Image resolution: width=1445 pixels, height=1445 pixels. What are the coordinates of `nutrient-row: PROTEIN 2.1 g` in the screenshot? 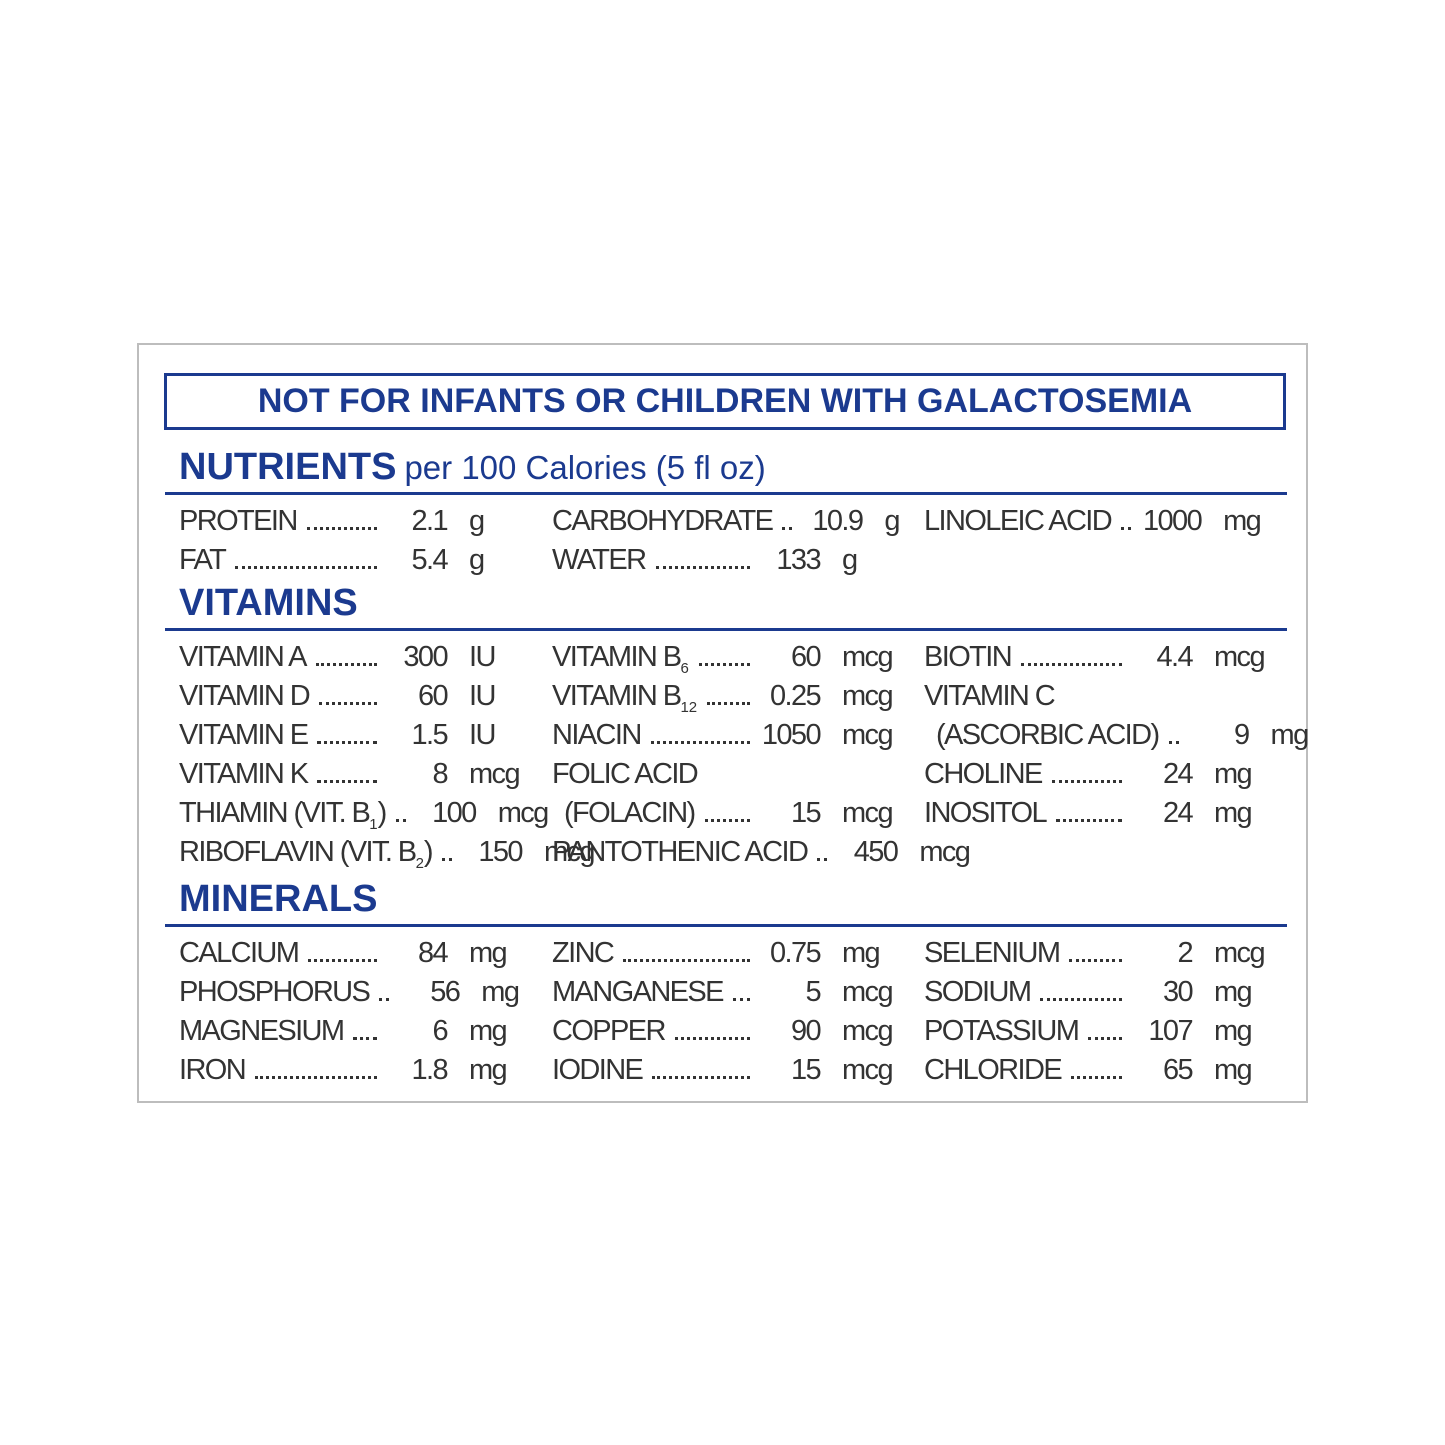 It's located at (359, 521).